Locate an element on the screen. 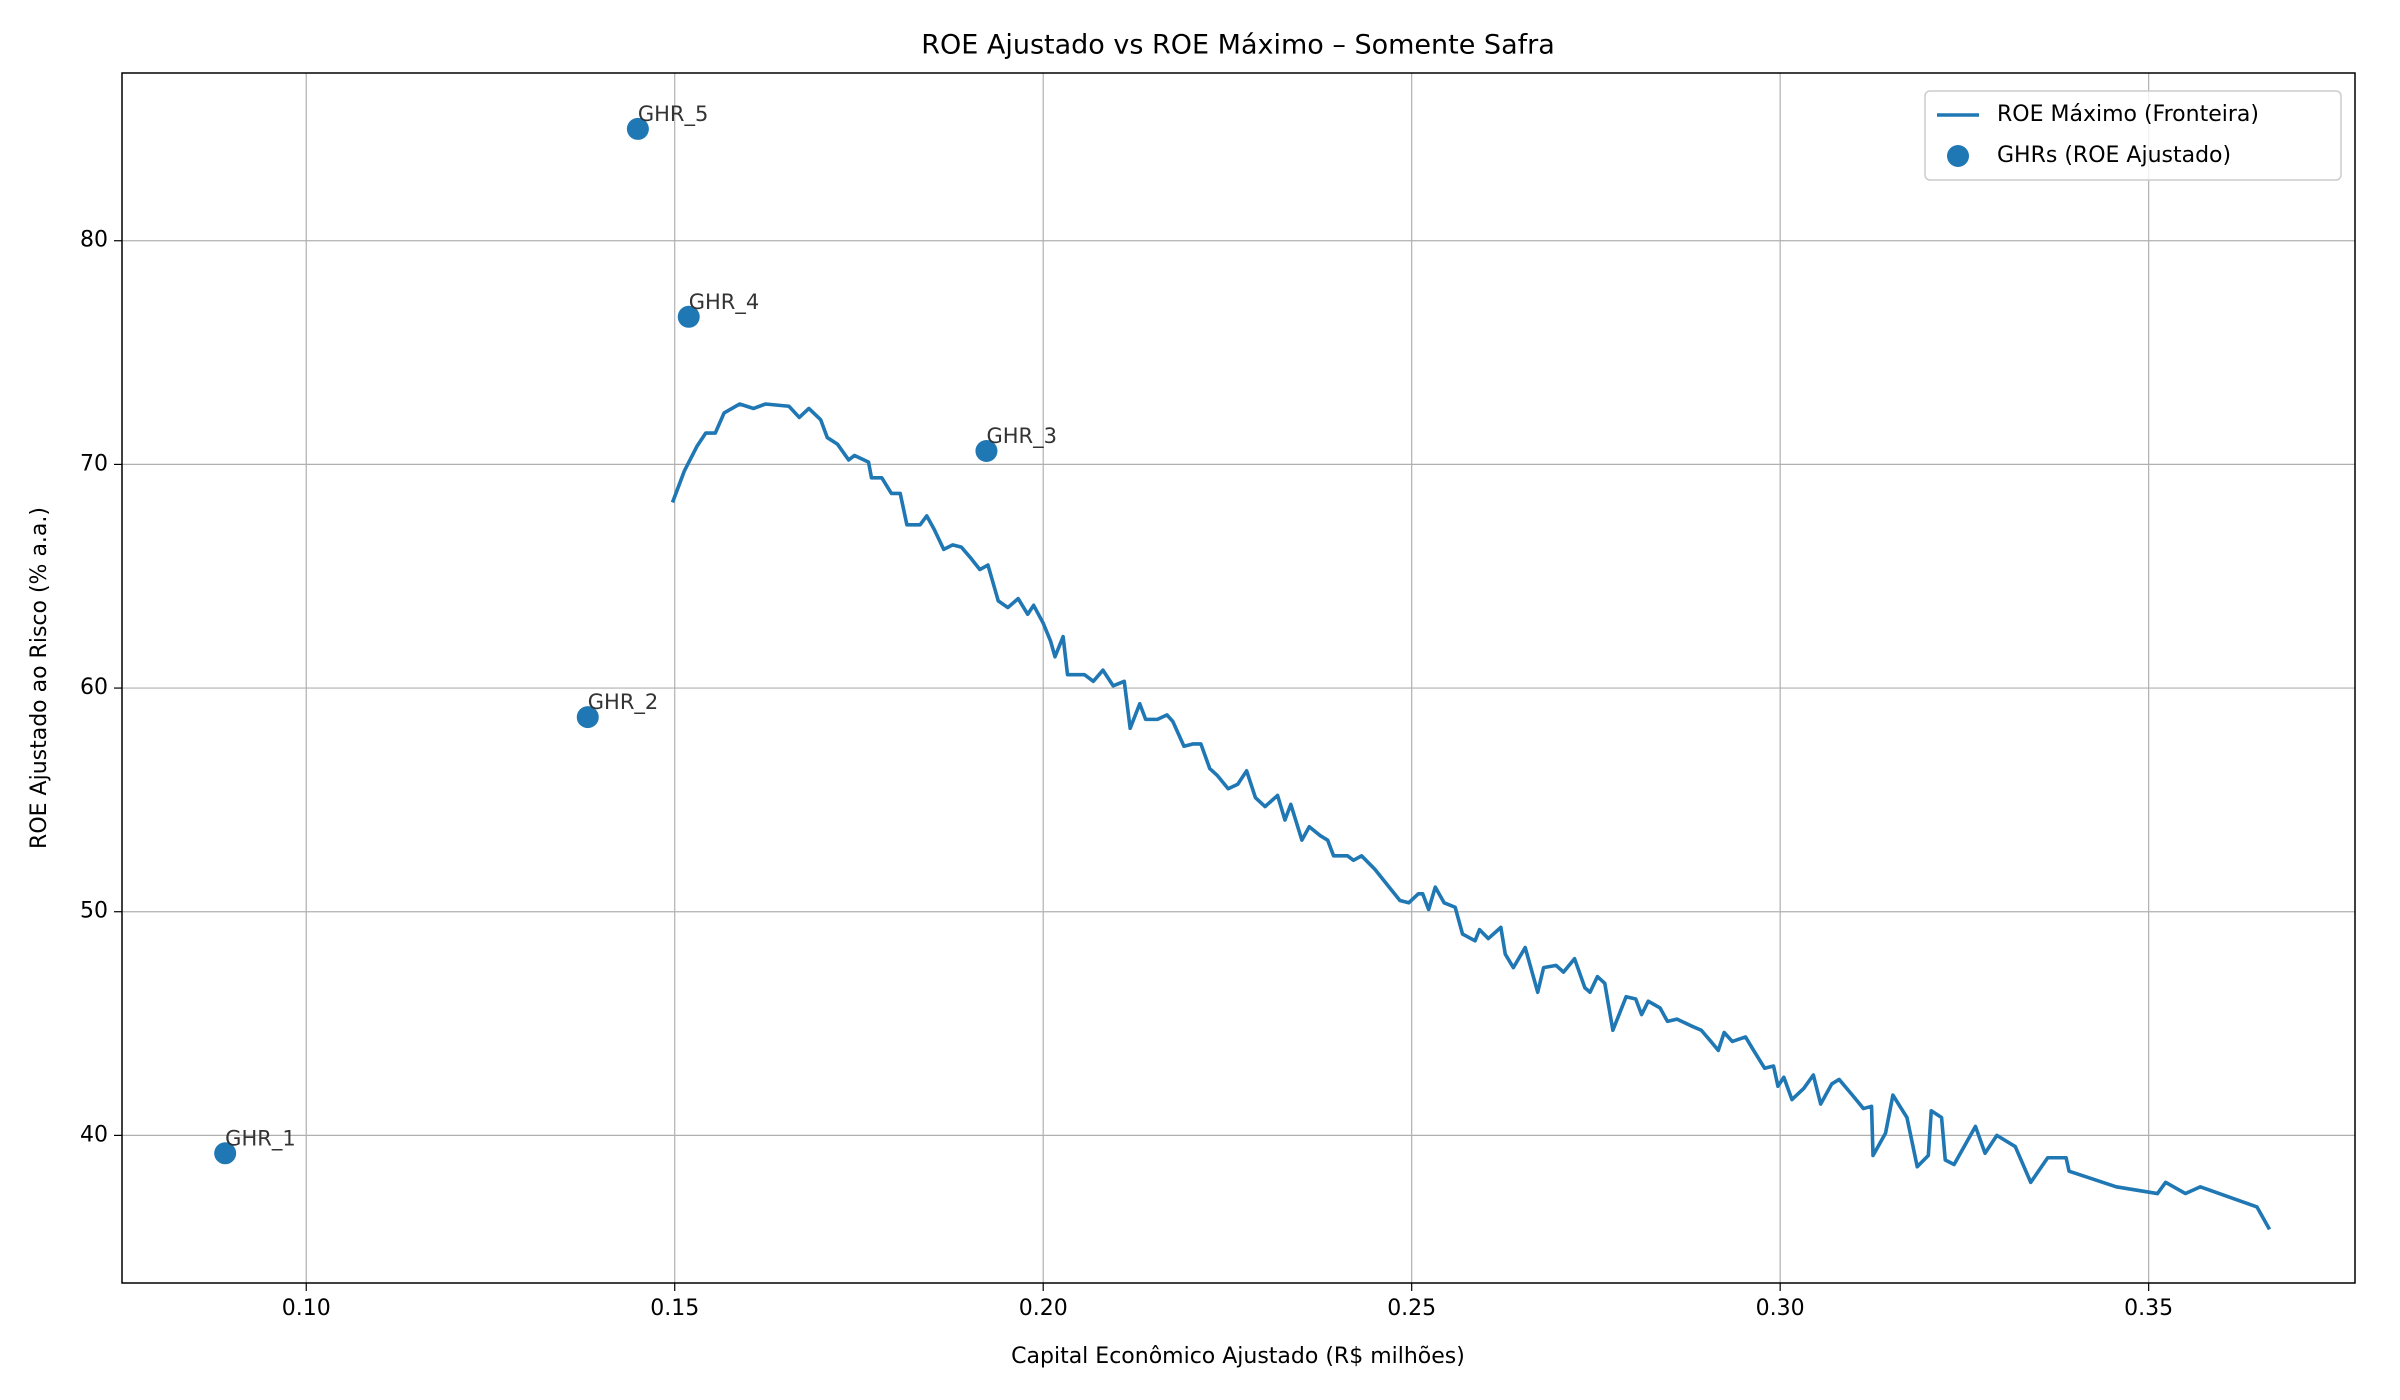 The image size is (2400, 1400). x-tick-label: 0.30 is located at coordinates (1780, 1308).